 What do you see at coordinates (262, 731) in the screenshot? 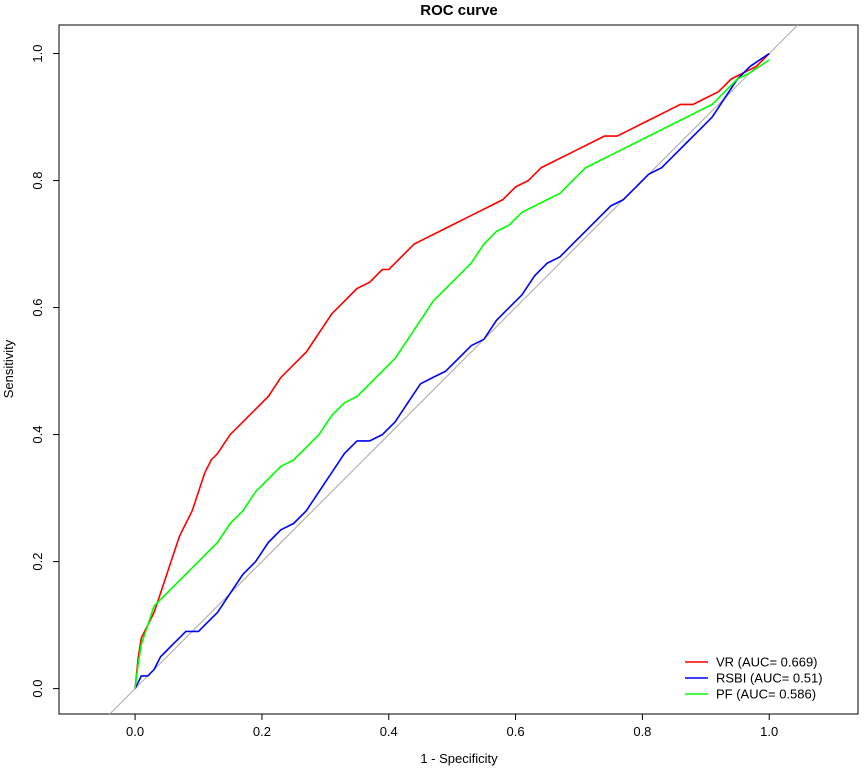
I see `x-tick-label: 0.2` at bounding box center [262, 731].